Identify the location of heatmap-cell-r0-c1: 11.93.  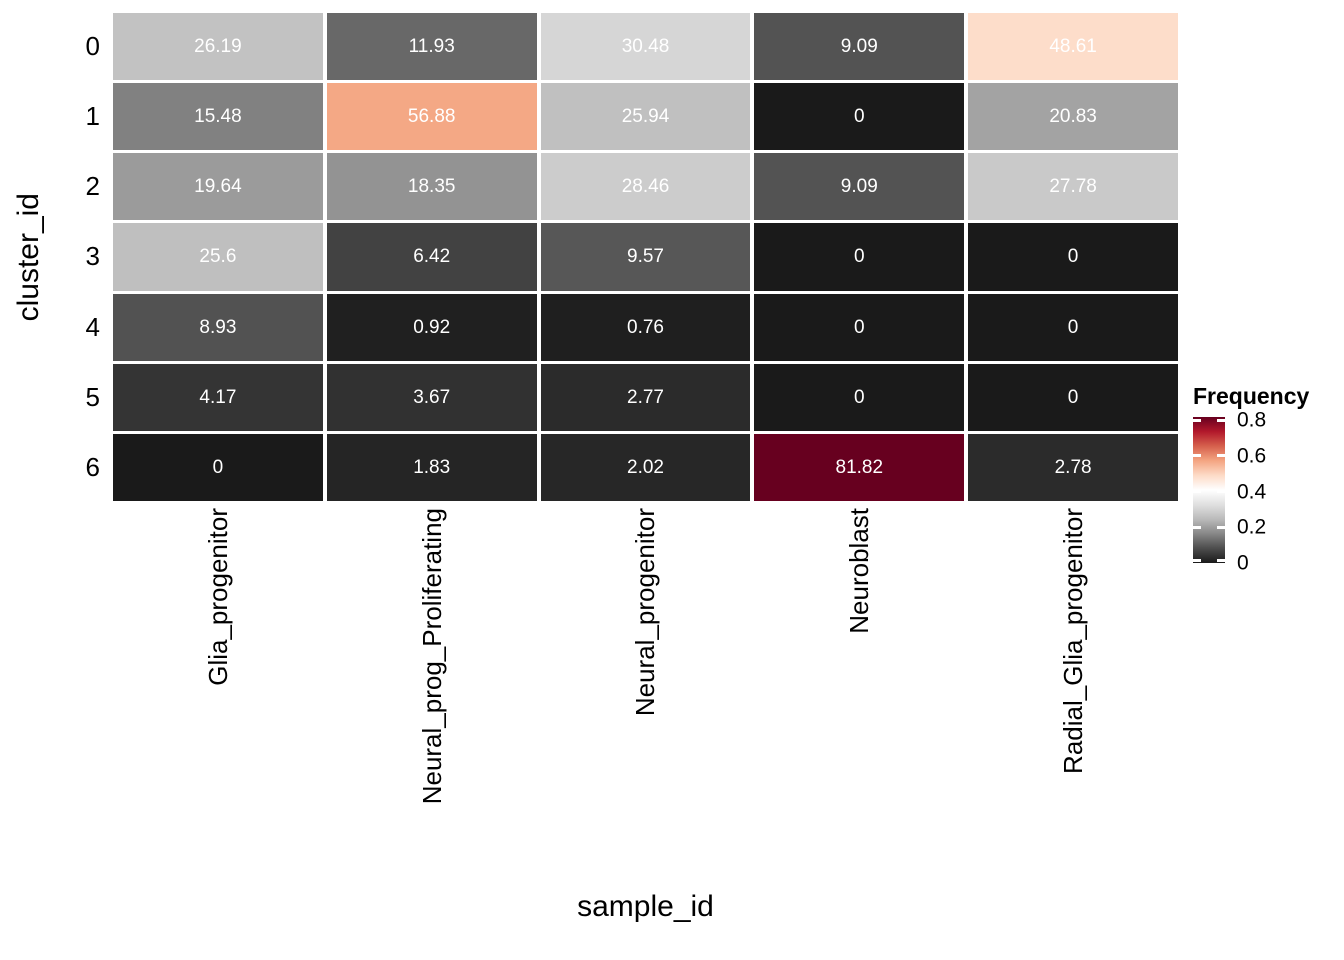
(431, 47).